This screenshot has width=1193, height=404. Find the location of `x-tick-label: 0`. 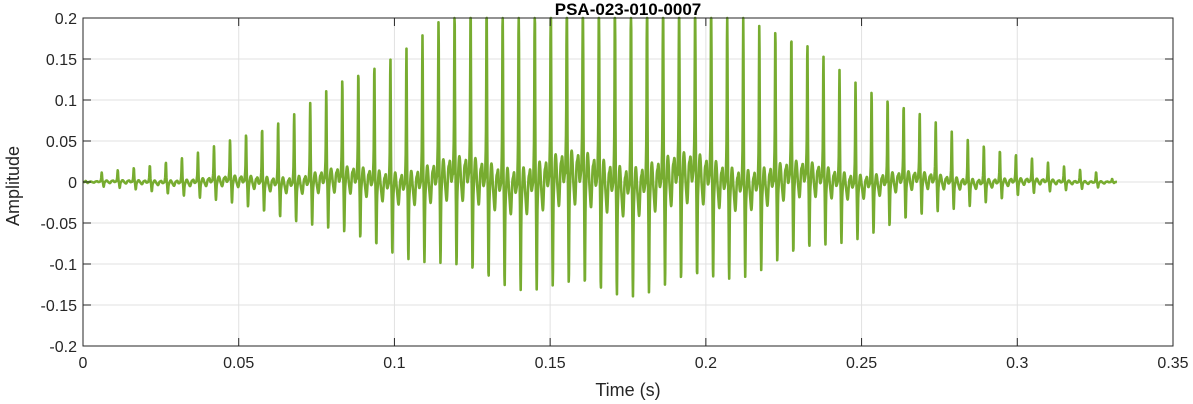

x-tick-label: 0 is located at coordinates (83, 363).